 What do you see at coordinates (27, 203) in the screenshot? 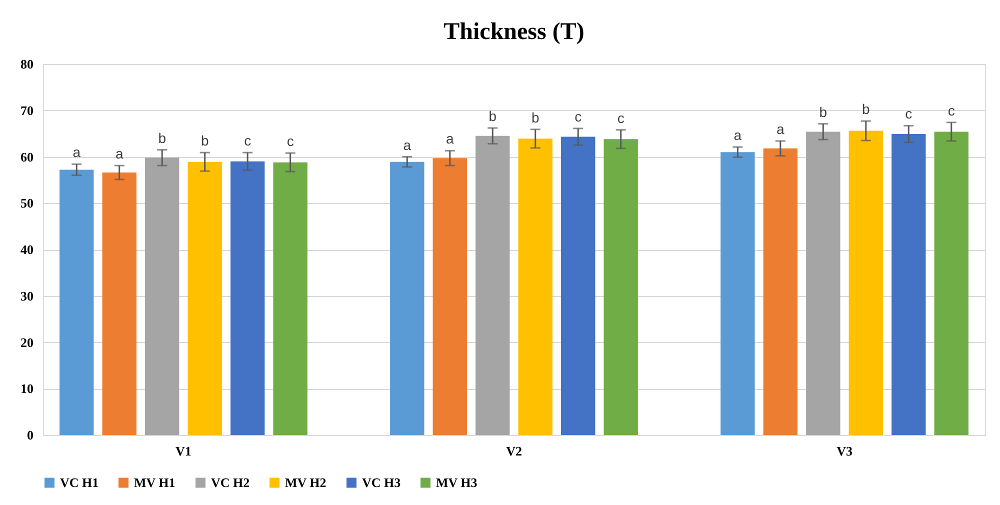
I see `y-tick-label: 50` at bounding box center [27, 203].